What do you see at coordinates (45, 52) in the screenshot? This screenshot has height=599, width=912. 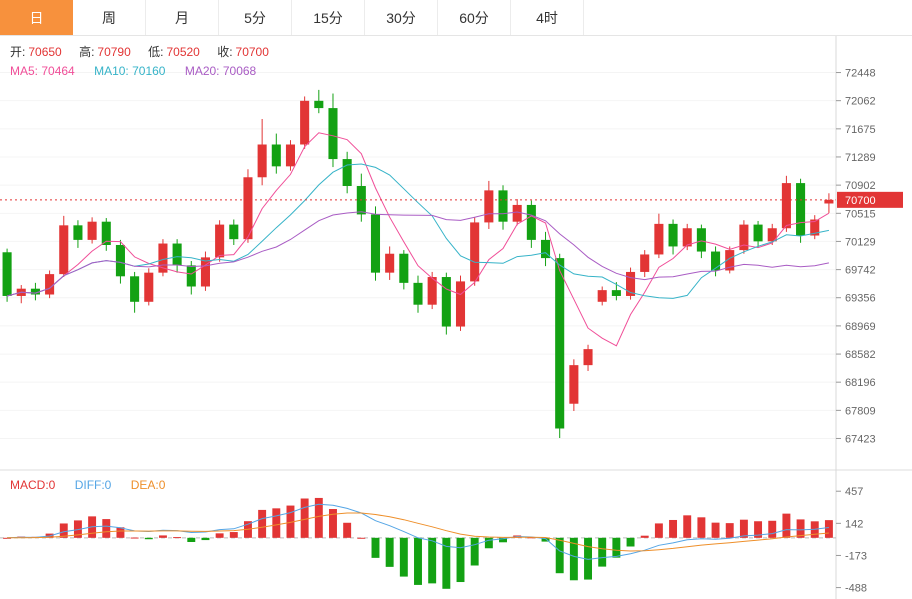 I see `open-value: 70650` at bounding box center [45, 52].